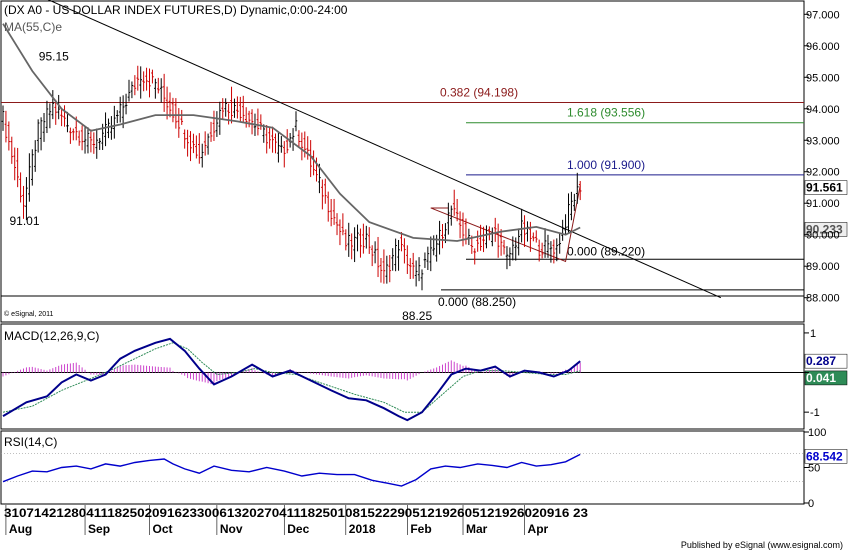  Describe the element at coordinates (505, 224) in the screenshot. I see `fib-projection-lines` at that location.